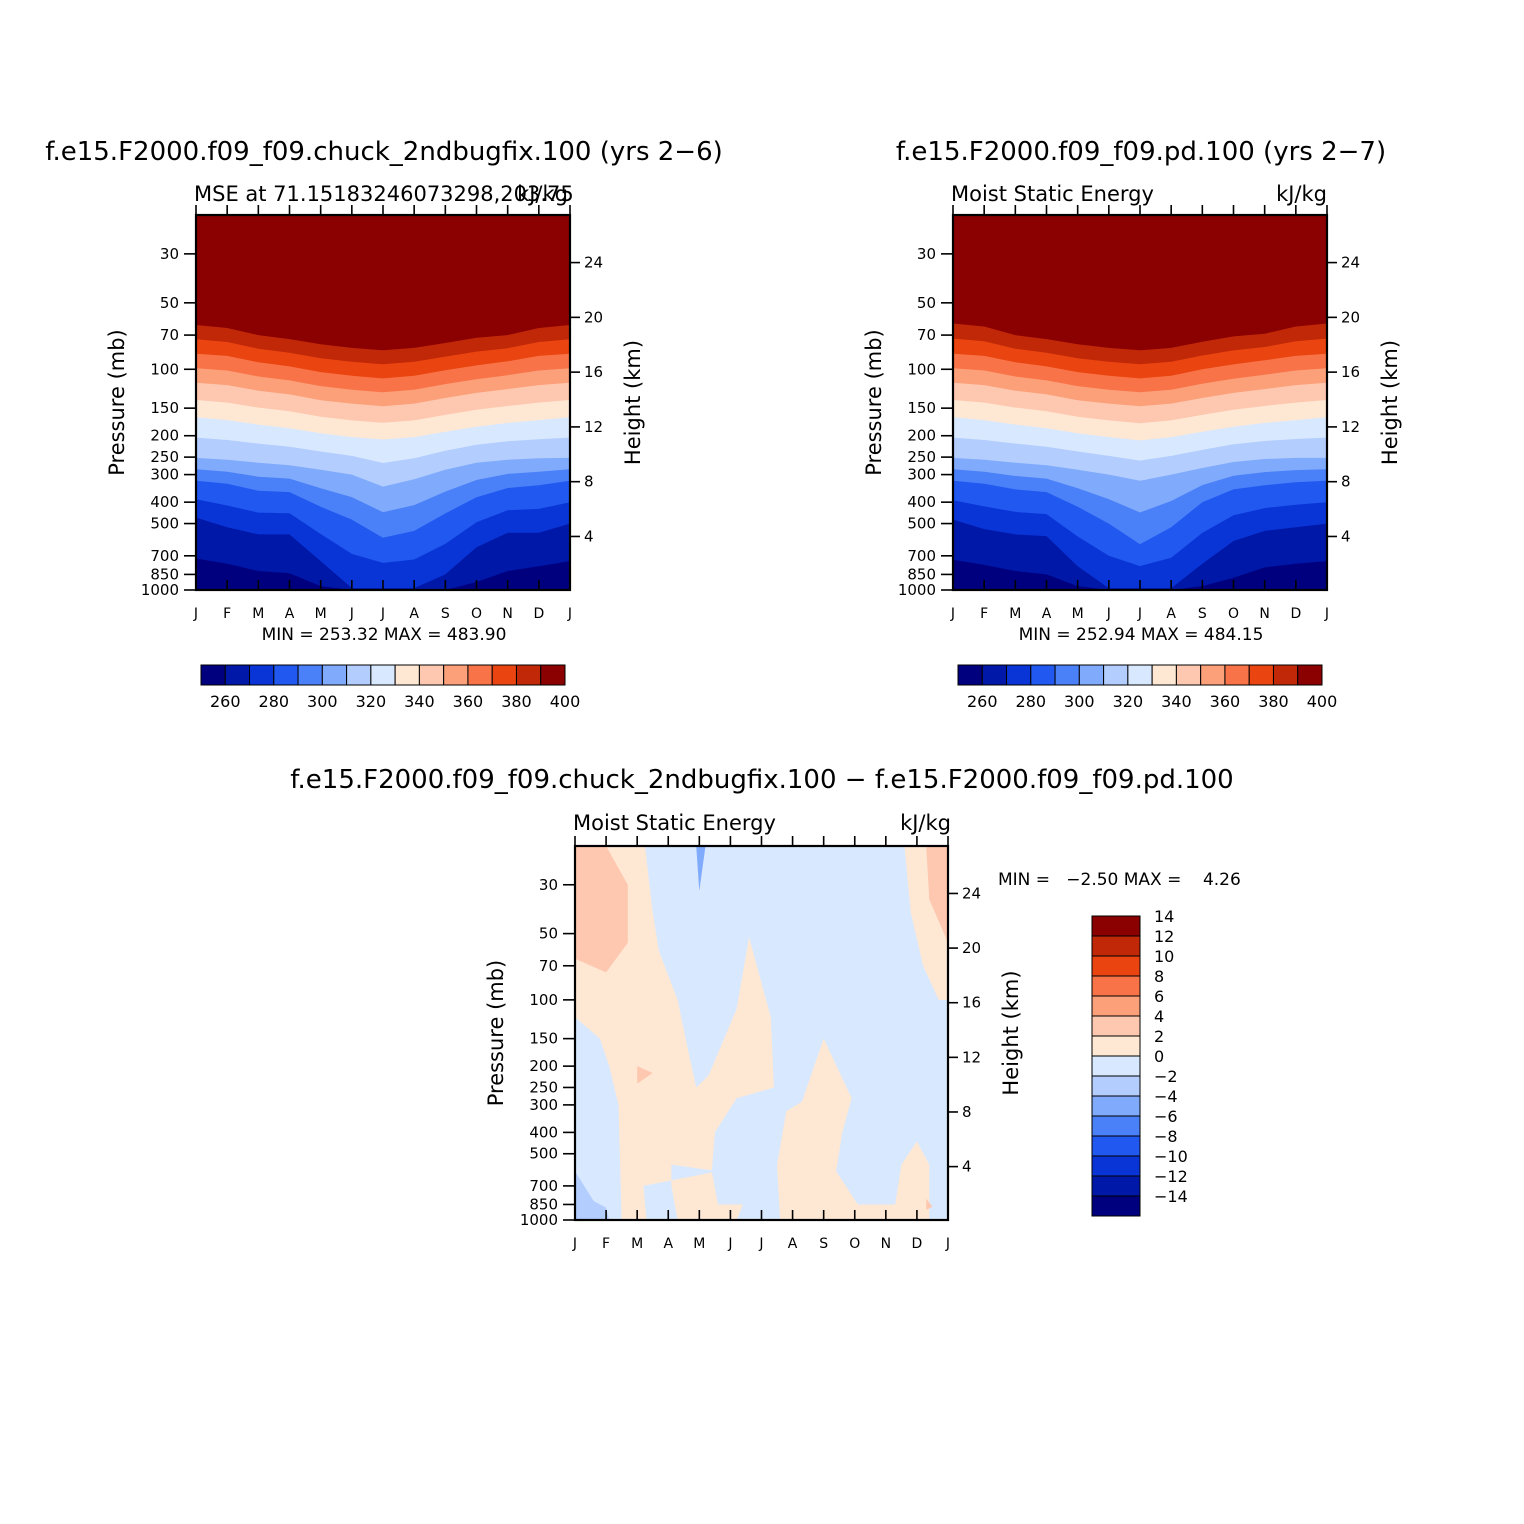 Image resolution: width=1524 pixels, height=1524 pixels. Describe the element at coordinates (1141, 635) in the screenshot. I see `min-max-label: MIN = 252.94 MAX = 484.15` at that location.